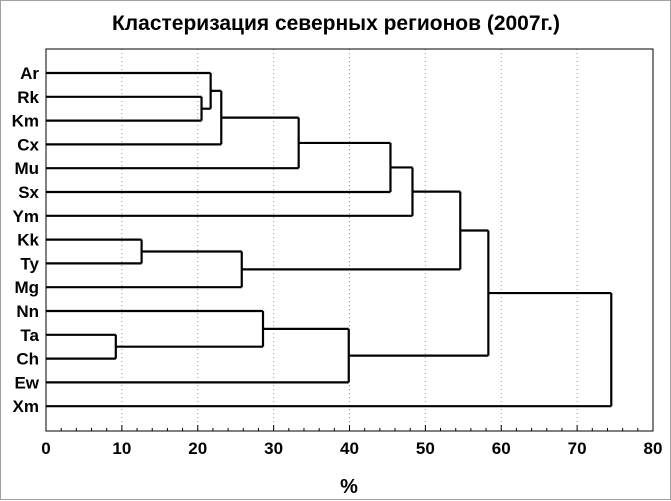 Image resolution: width=671 pixels, height=501 pixels. Describe the element at coordinates (501, 448) in the screenshot. I see `x-tick-label: 60` at that location.